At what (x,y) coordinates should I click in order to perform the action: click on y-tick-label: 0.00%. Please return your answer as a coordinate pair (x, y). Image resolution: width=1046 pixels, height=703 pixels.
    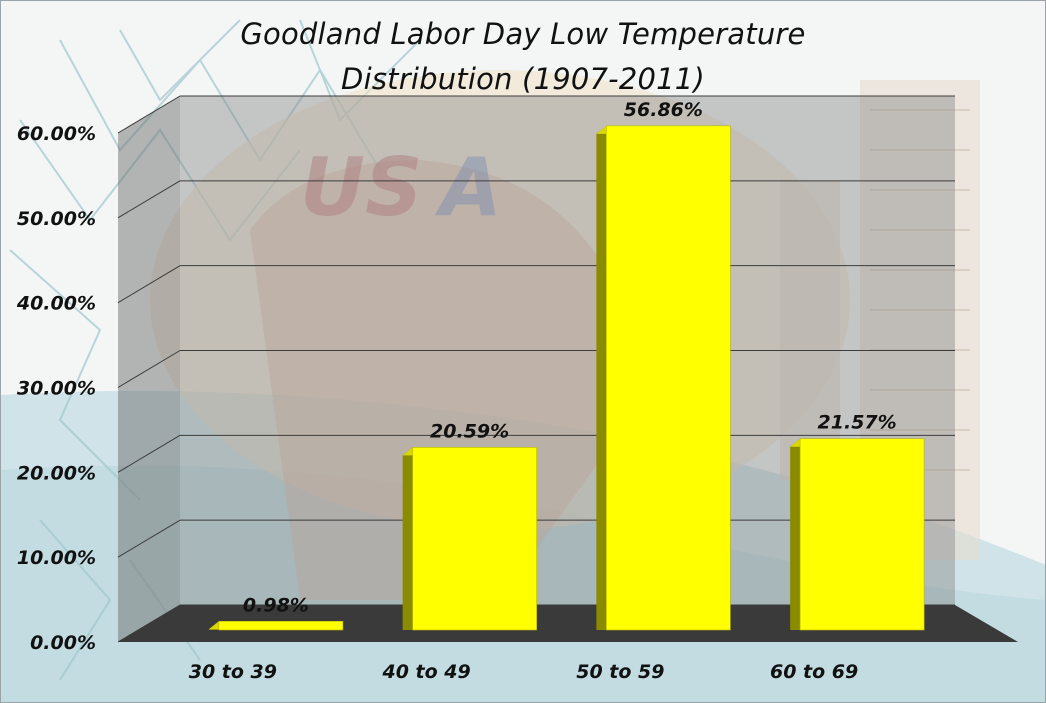
    Looking at the image, I should click on (63, 643).